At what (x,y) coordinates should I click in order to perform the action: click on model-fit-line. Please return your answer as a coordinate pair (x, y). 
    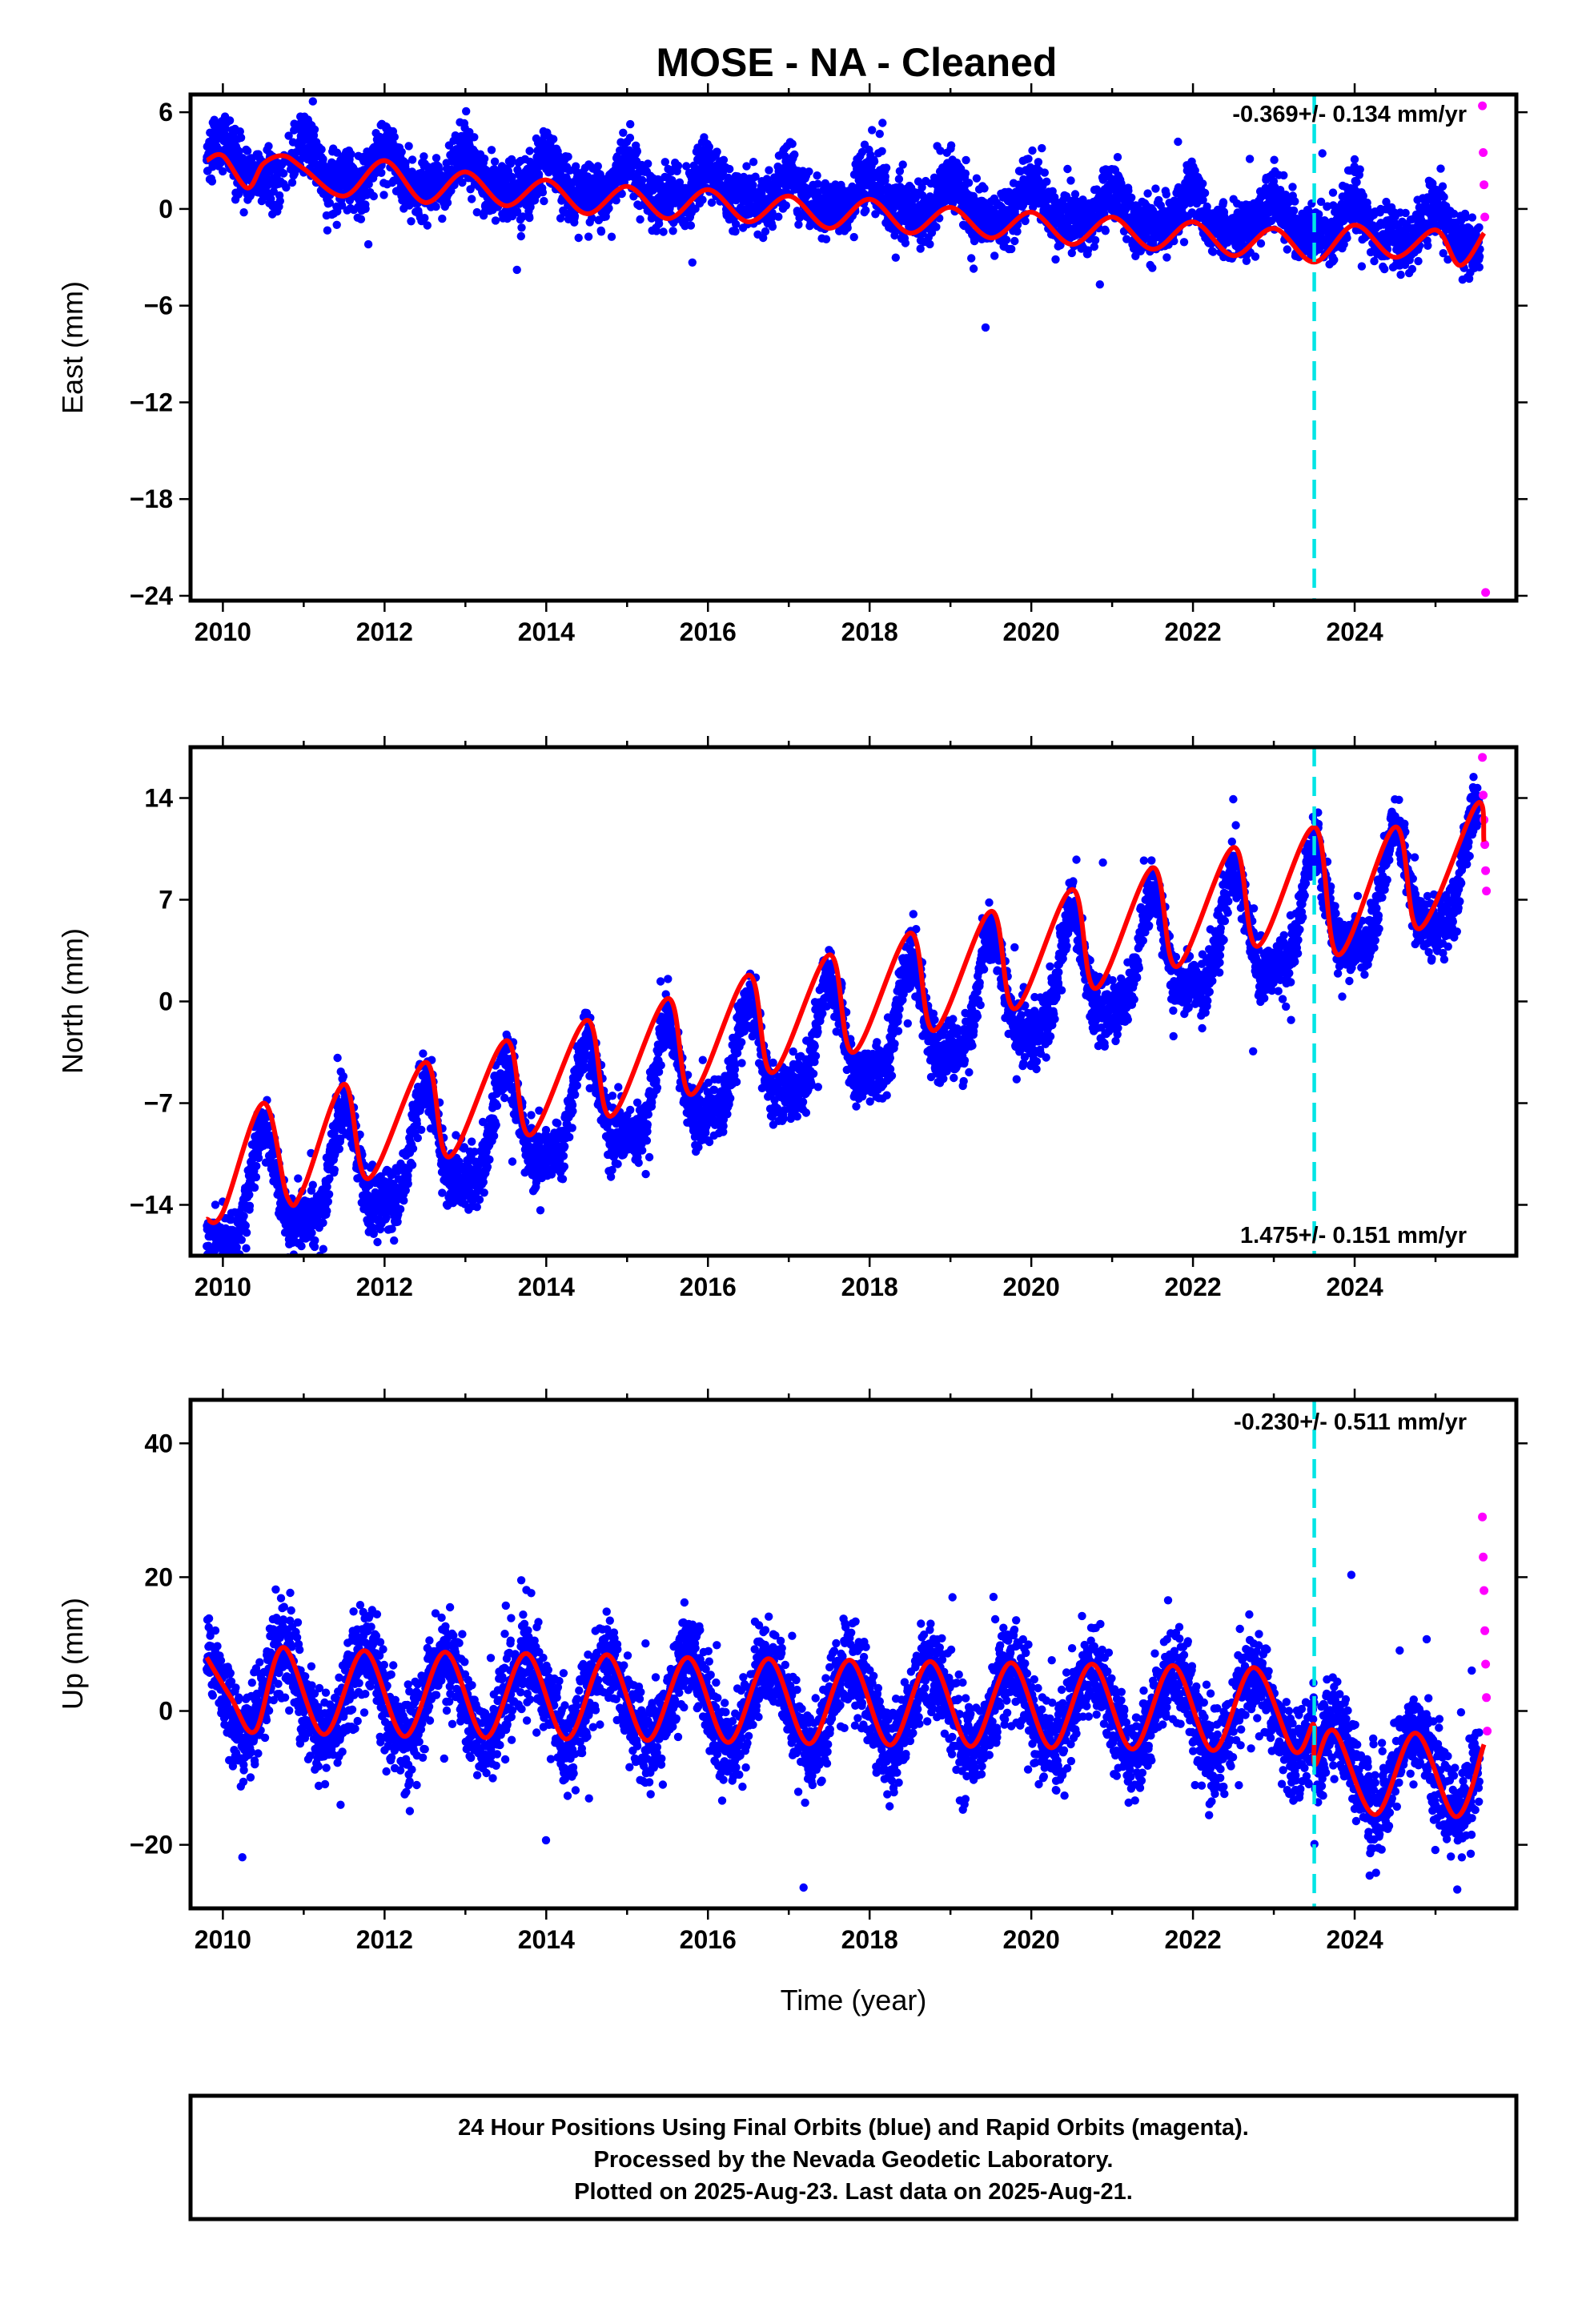
    Looking at the image, I should click on (846, 209).